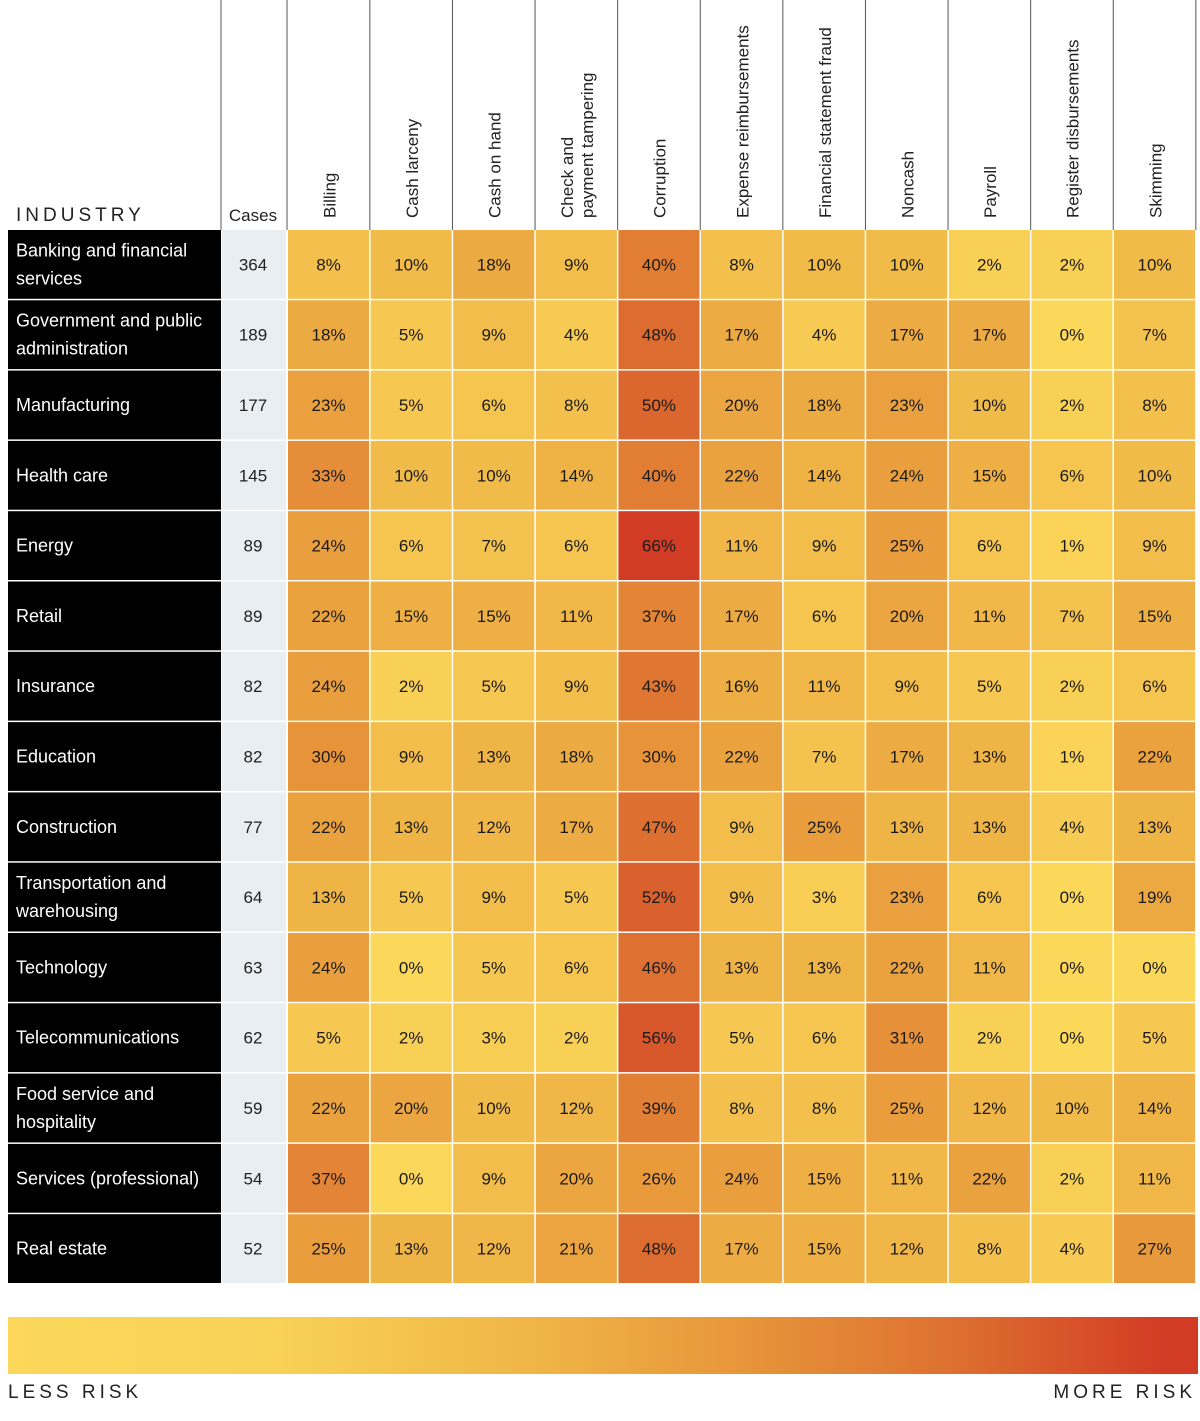  What do you see at coordinates (329, 335) in the screenshot?
I see `heat-cell-value: 18%` at bounding box center [329, 335].